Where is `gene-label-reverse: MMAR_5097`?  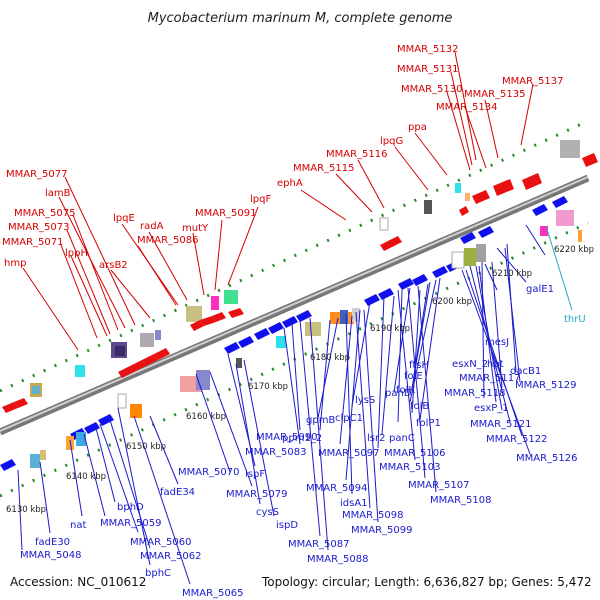 gene-label-reverse: MMAR_5097 is located at coordinates (349, 453).